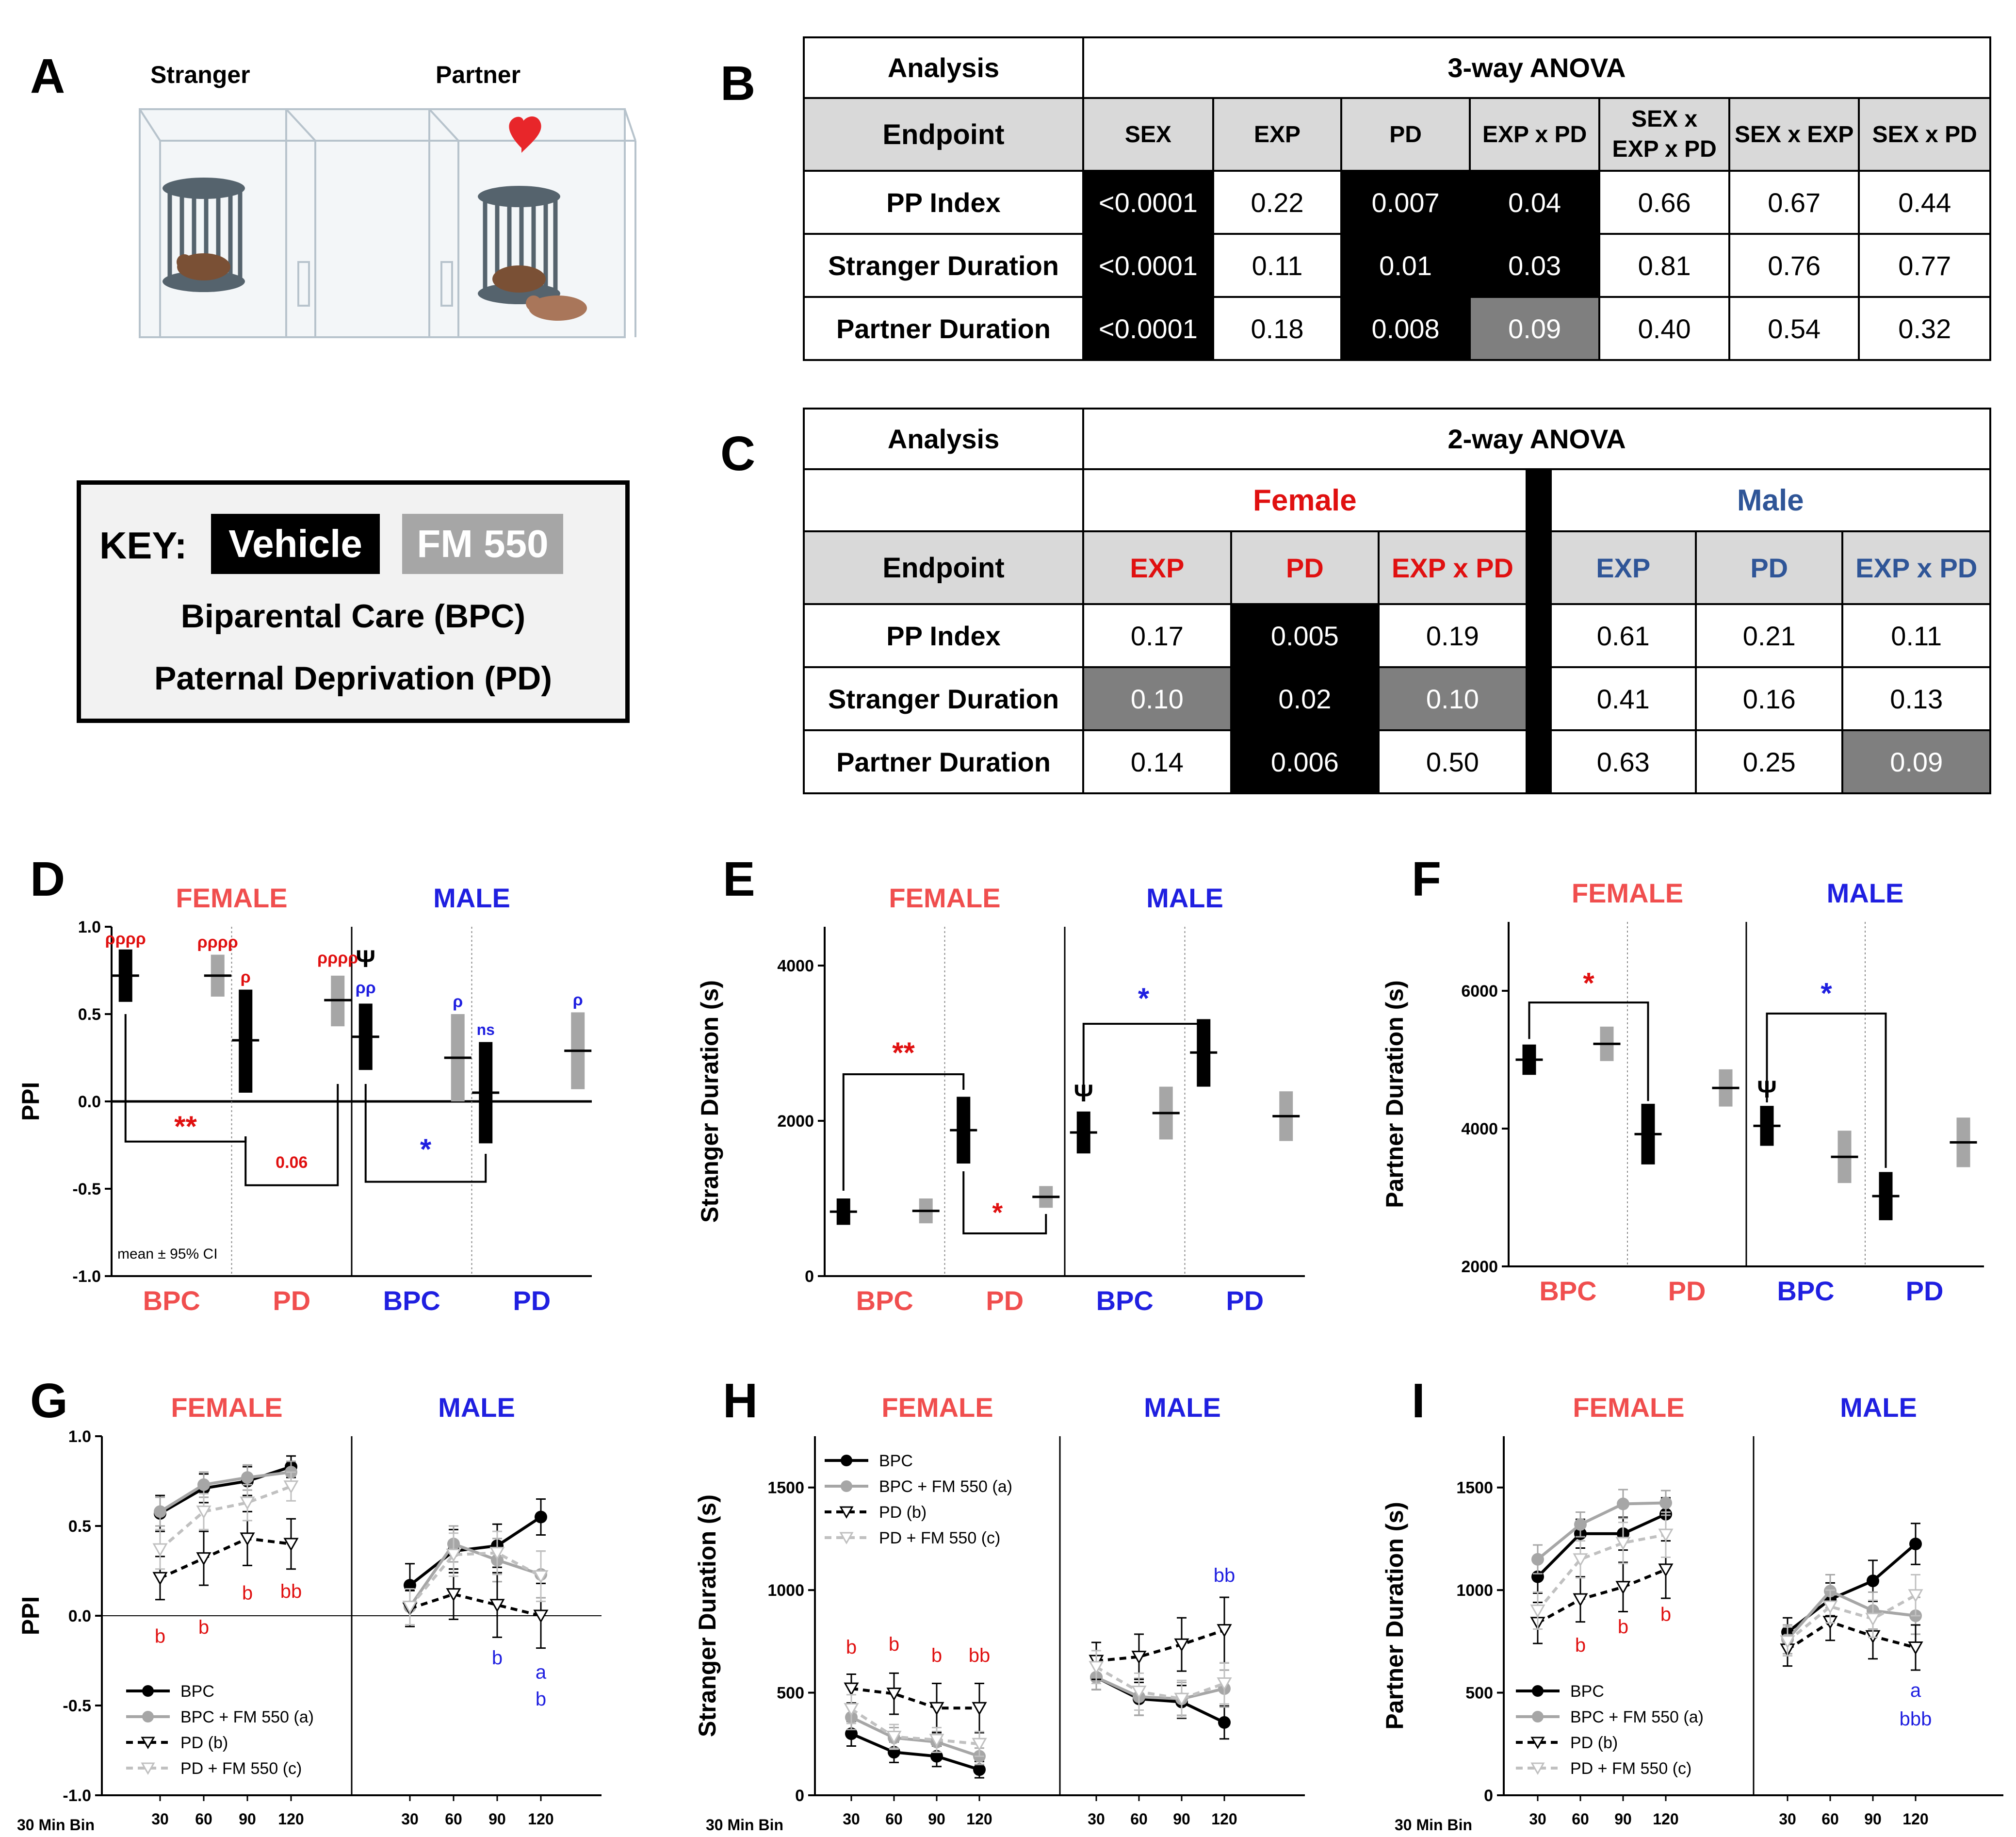 The width and height of the screenshot is (2016, 1837). What do you see at coordinates (1924, 134) in the screenshot?
I see `col-header: SEX x PD` at bounding box center [1924, 134].